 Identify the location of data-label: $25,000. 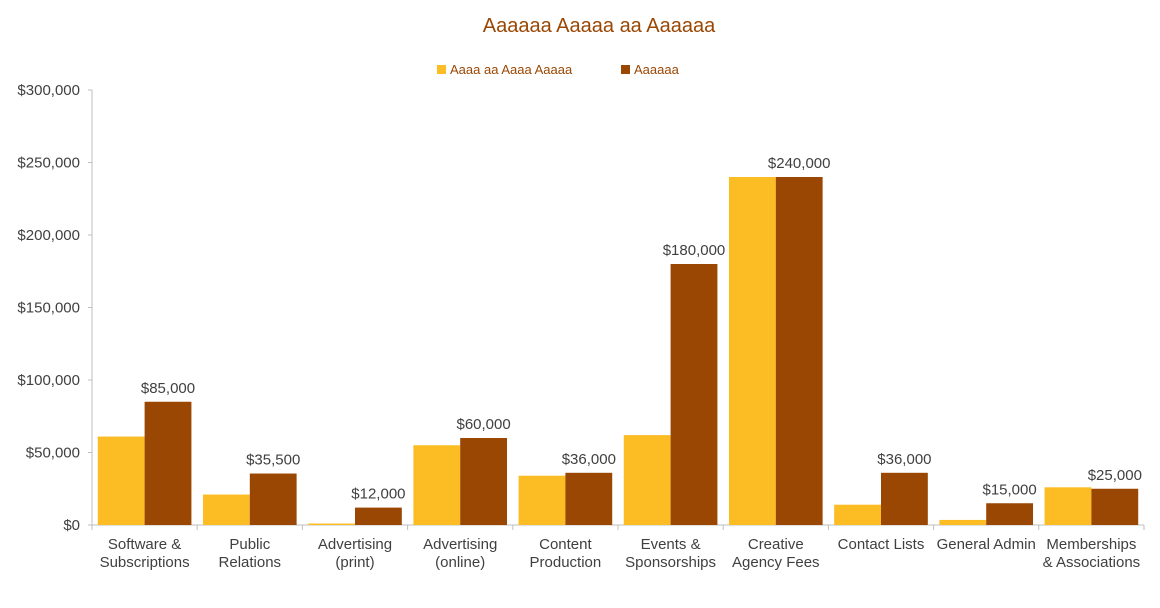
(1115, 475).